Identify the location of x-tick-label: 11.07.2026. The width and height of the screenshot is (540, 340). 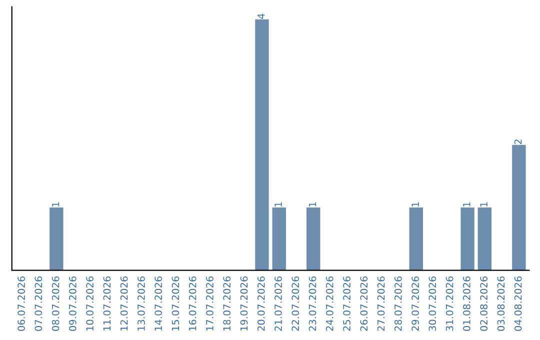
(107, 303).